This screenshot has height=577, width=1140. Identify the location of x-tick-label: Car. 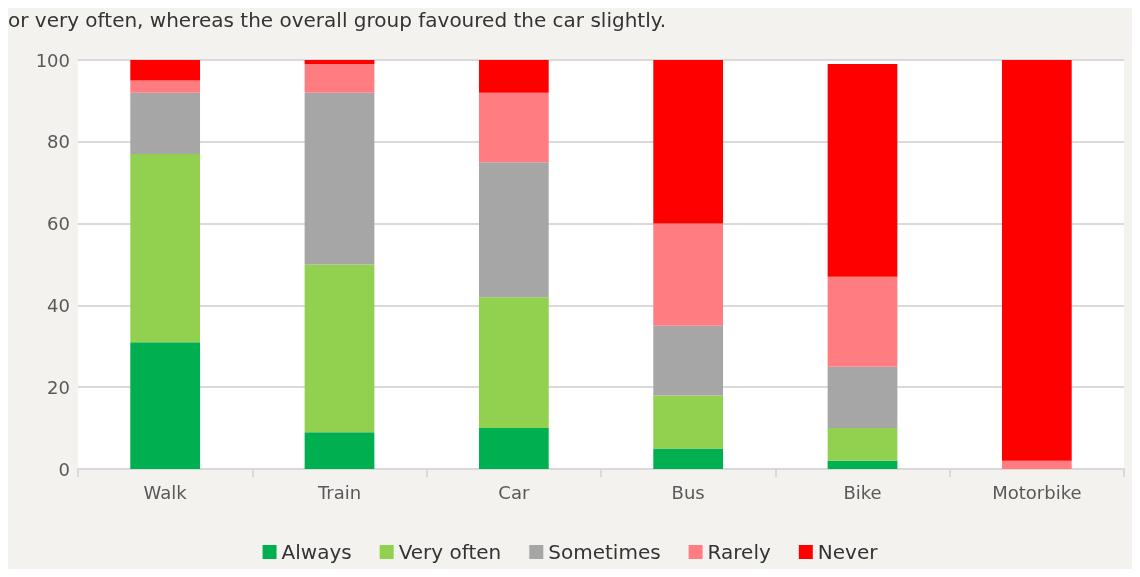
(514, 492).